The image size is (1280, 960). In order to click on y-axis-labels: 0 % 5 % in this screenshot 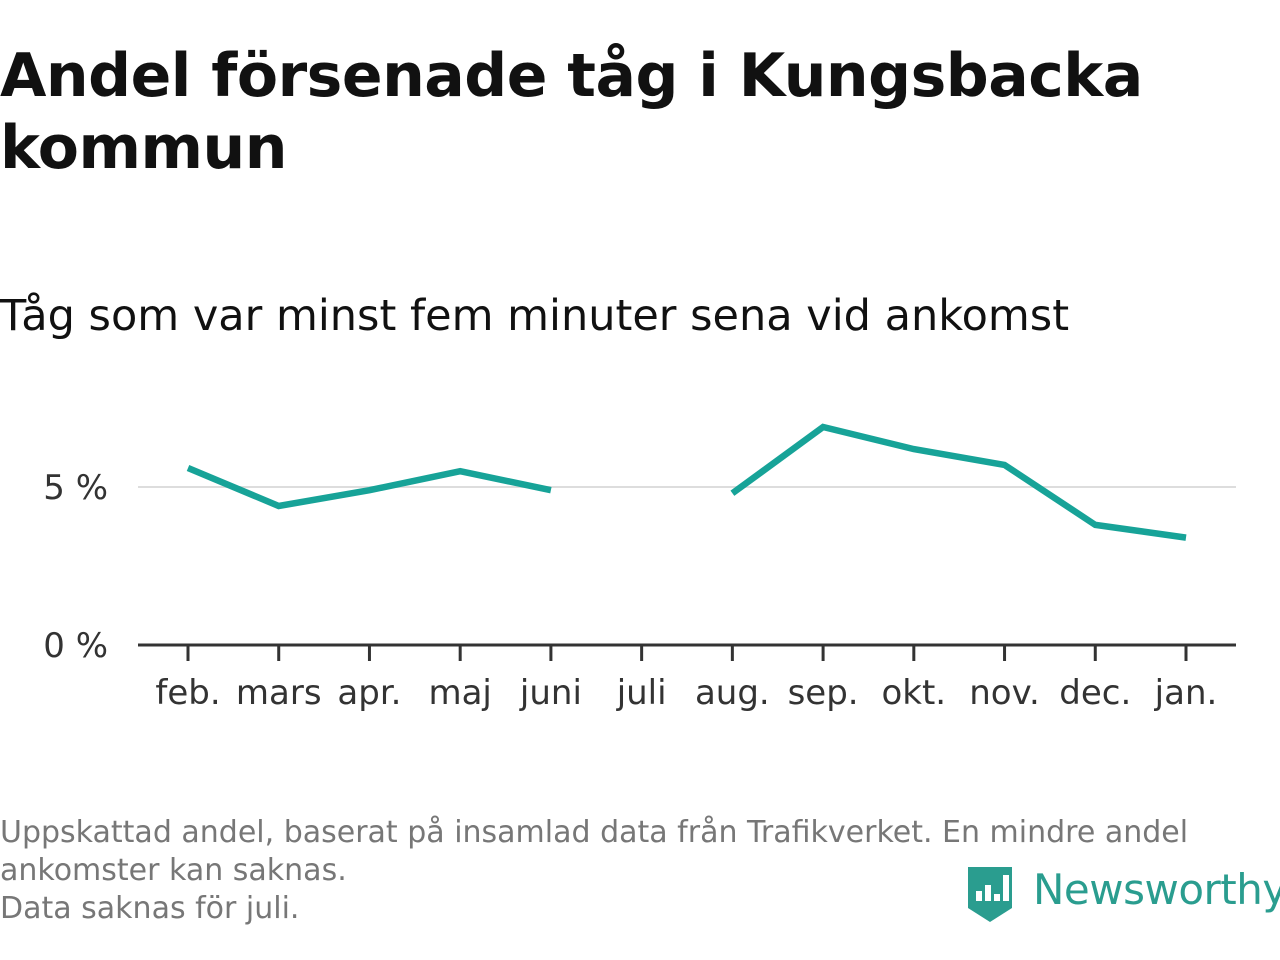, I will do `click(75, 567)`.